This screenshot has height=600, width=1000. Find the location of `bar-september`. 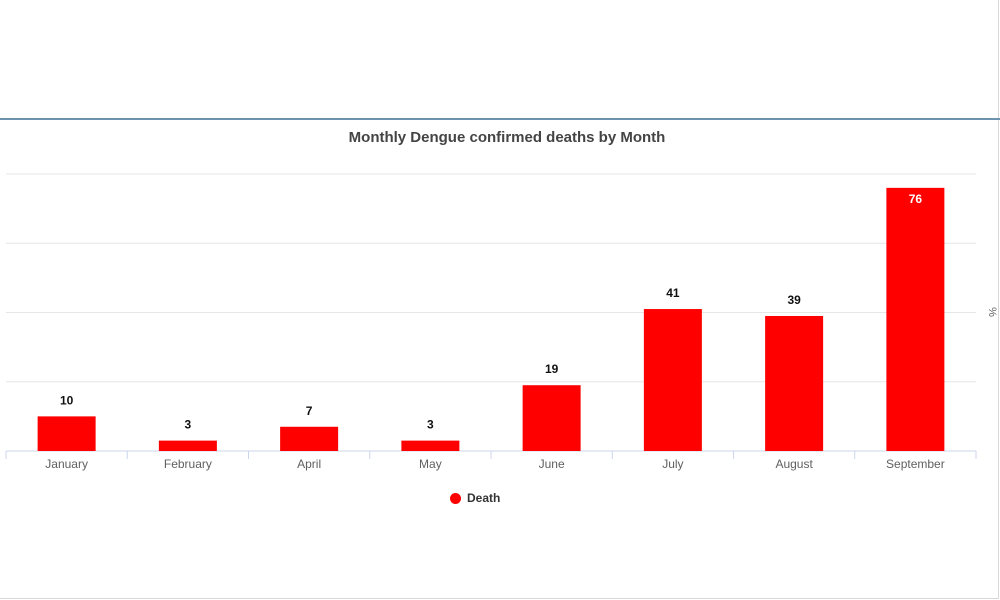

bar-september is located at coordinates (915, 319).